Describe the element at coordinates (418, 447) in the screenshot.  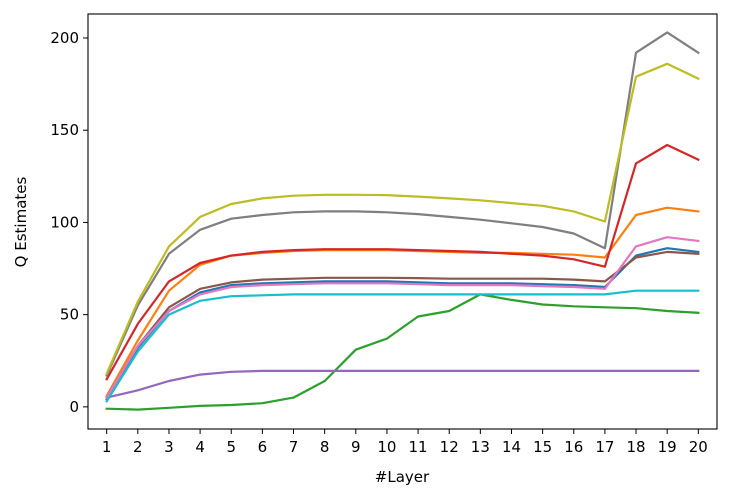
I see `x-tick-label: 11` at that location.